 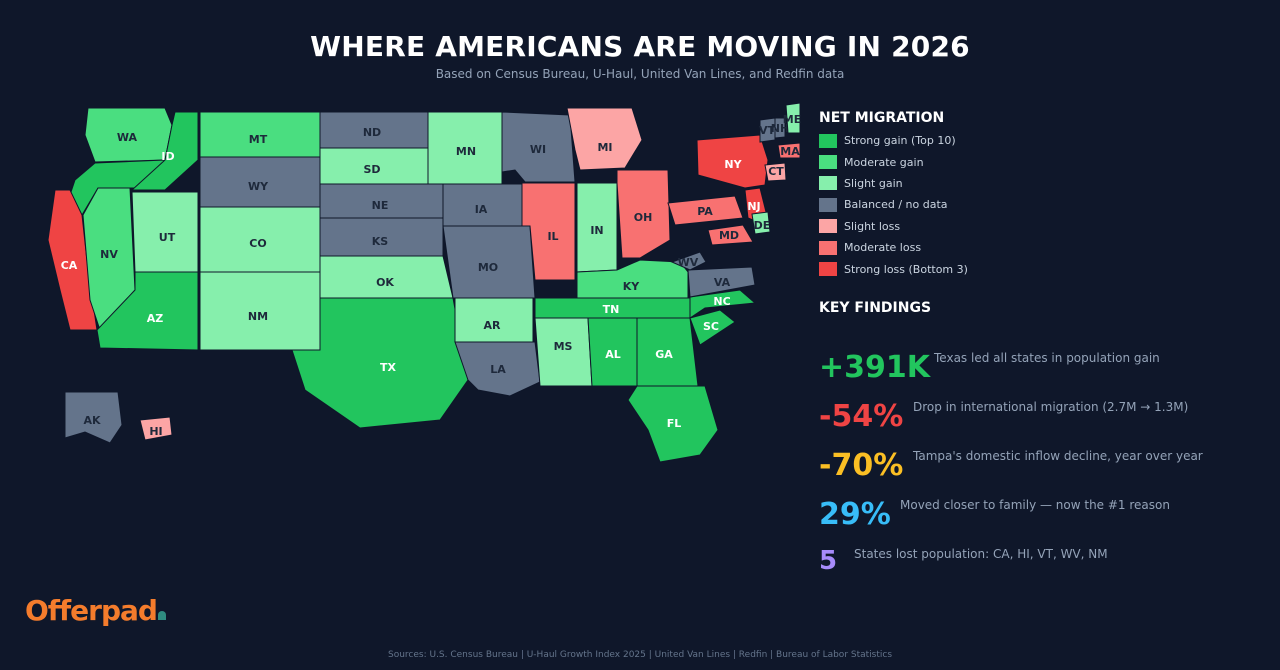 What do you see at coordinates (900, 141) in the screenshot?
I see `legend-label: Strong gain (Top 10)` at bounding box center [900, 141].